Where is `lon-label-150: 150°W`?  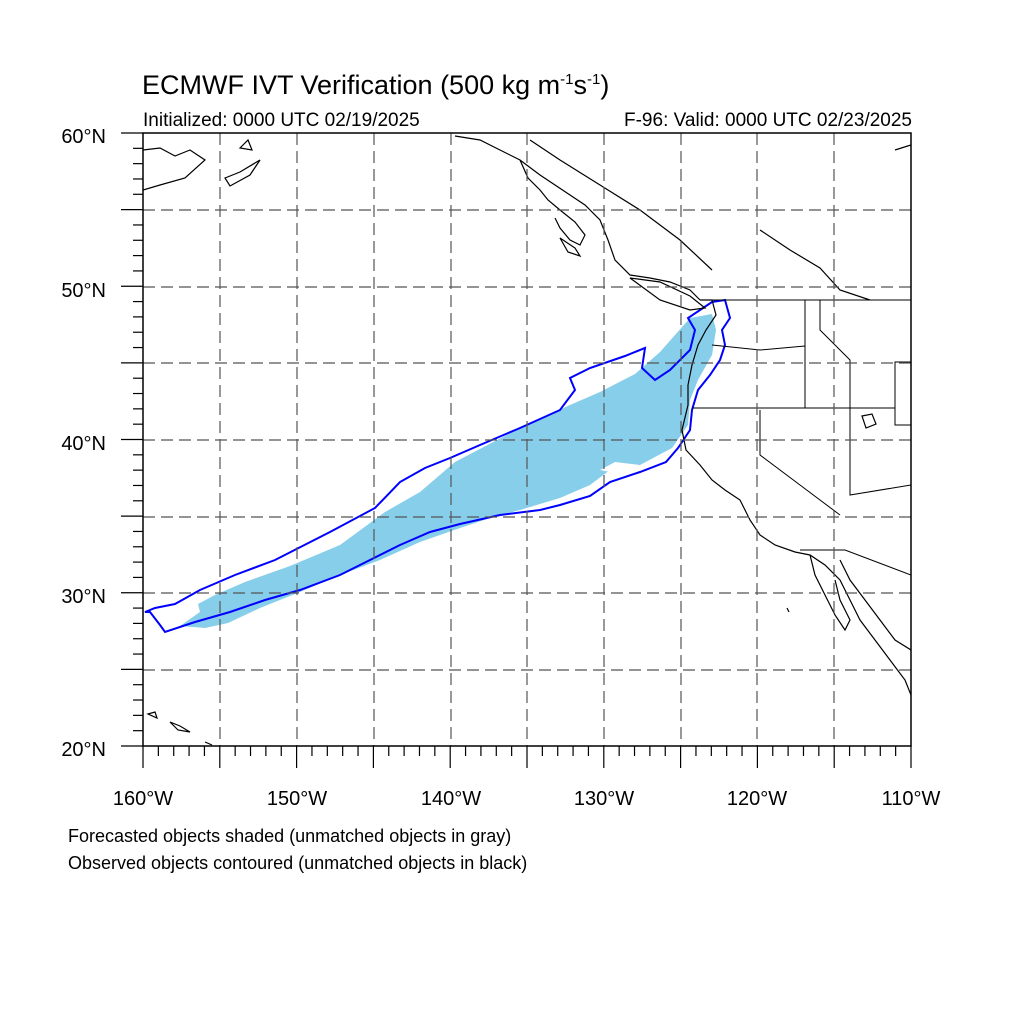
lon-label-150: 150°W is located at coordinates (297, 799).